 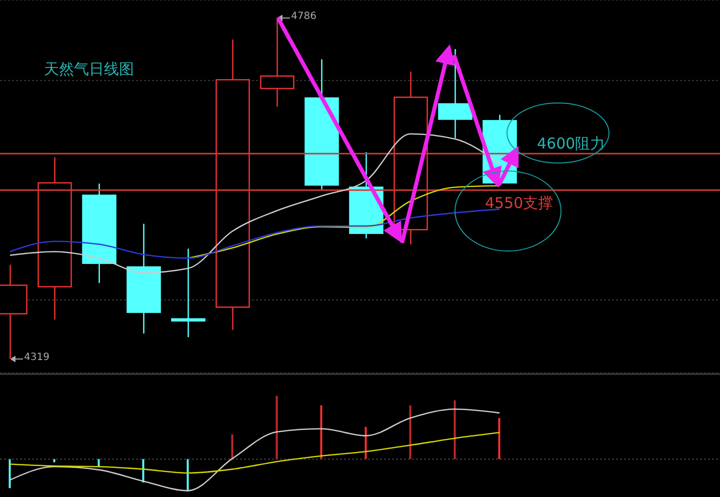 I want to click on annotation: 4319, so click(x=37, y=358).